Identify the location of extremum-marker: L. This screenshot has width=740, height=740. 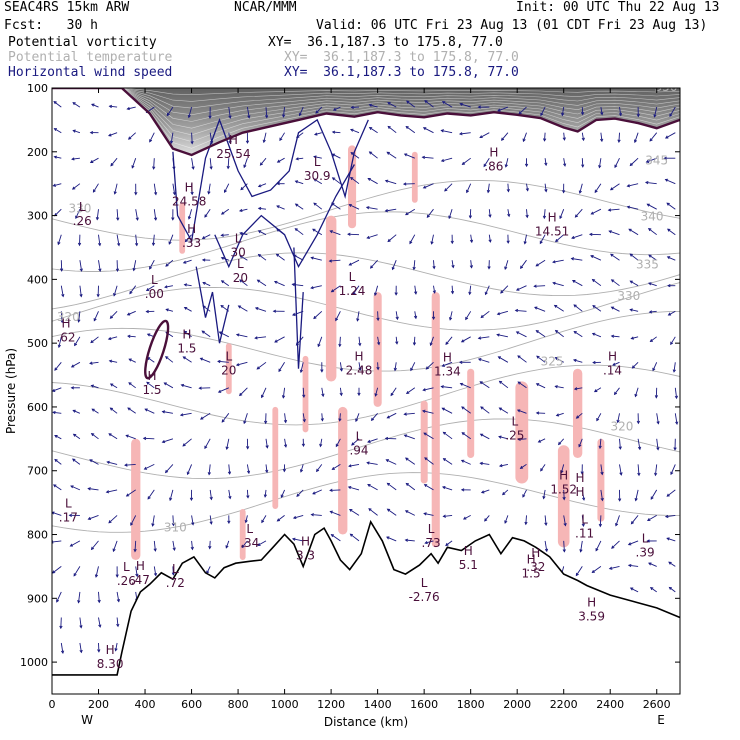
(645, 539).